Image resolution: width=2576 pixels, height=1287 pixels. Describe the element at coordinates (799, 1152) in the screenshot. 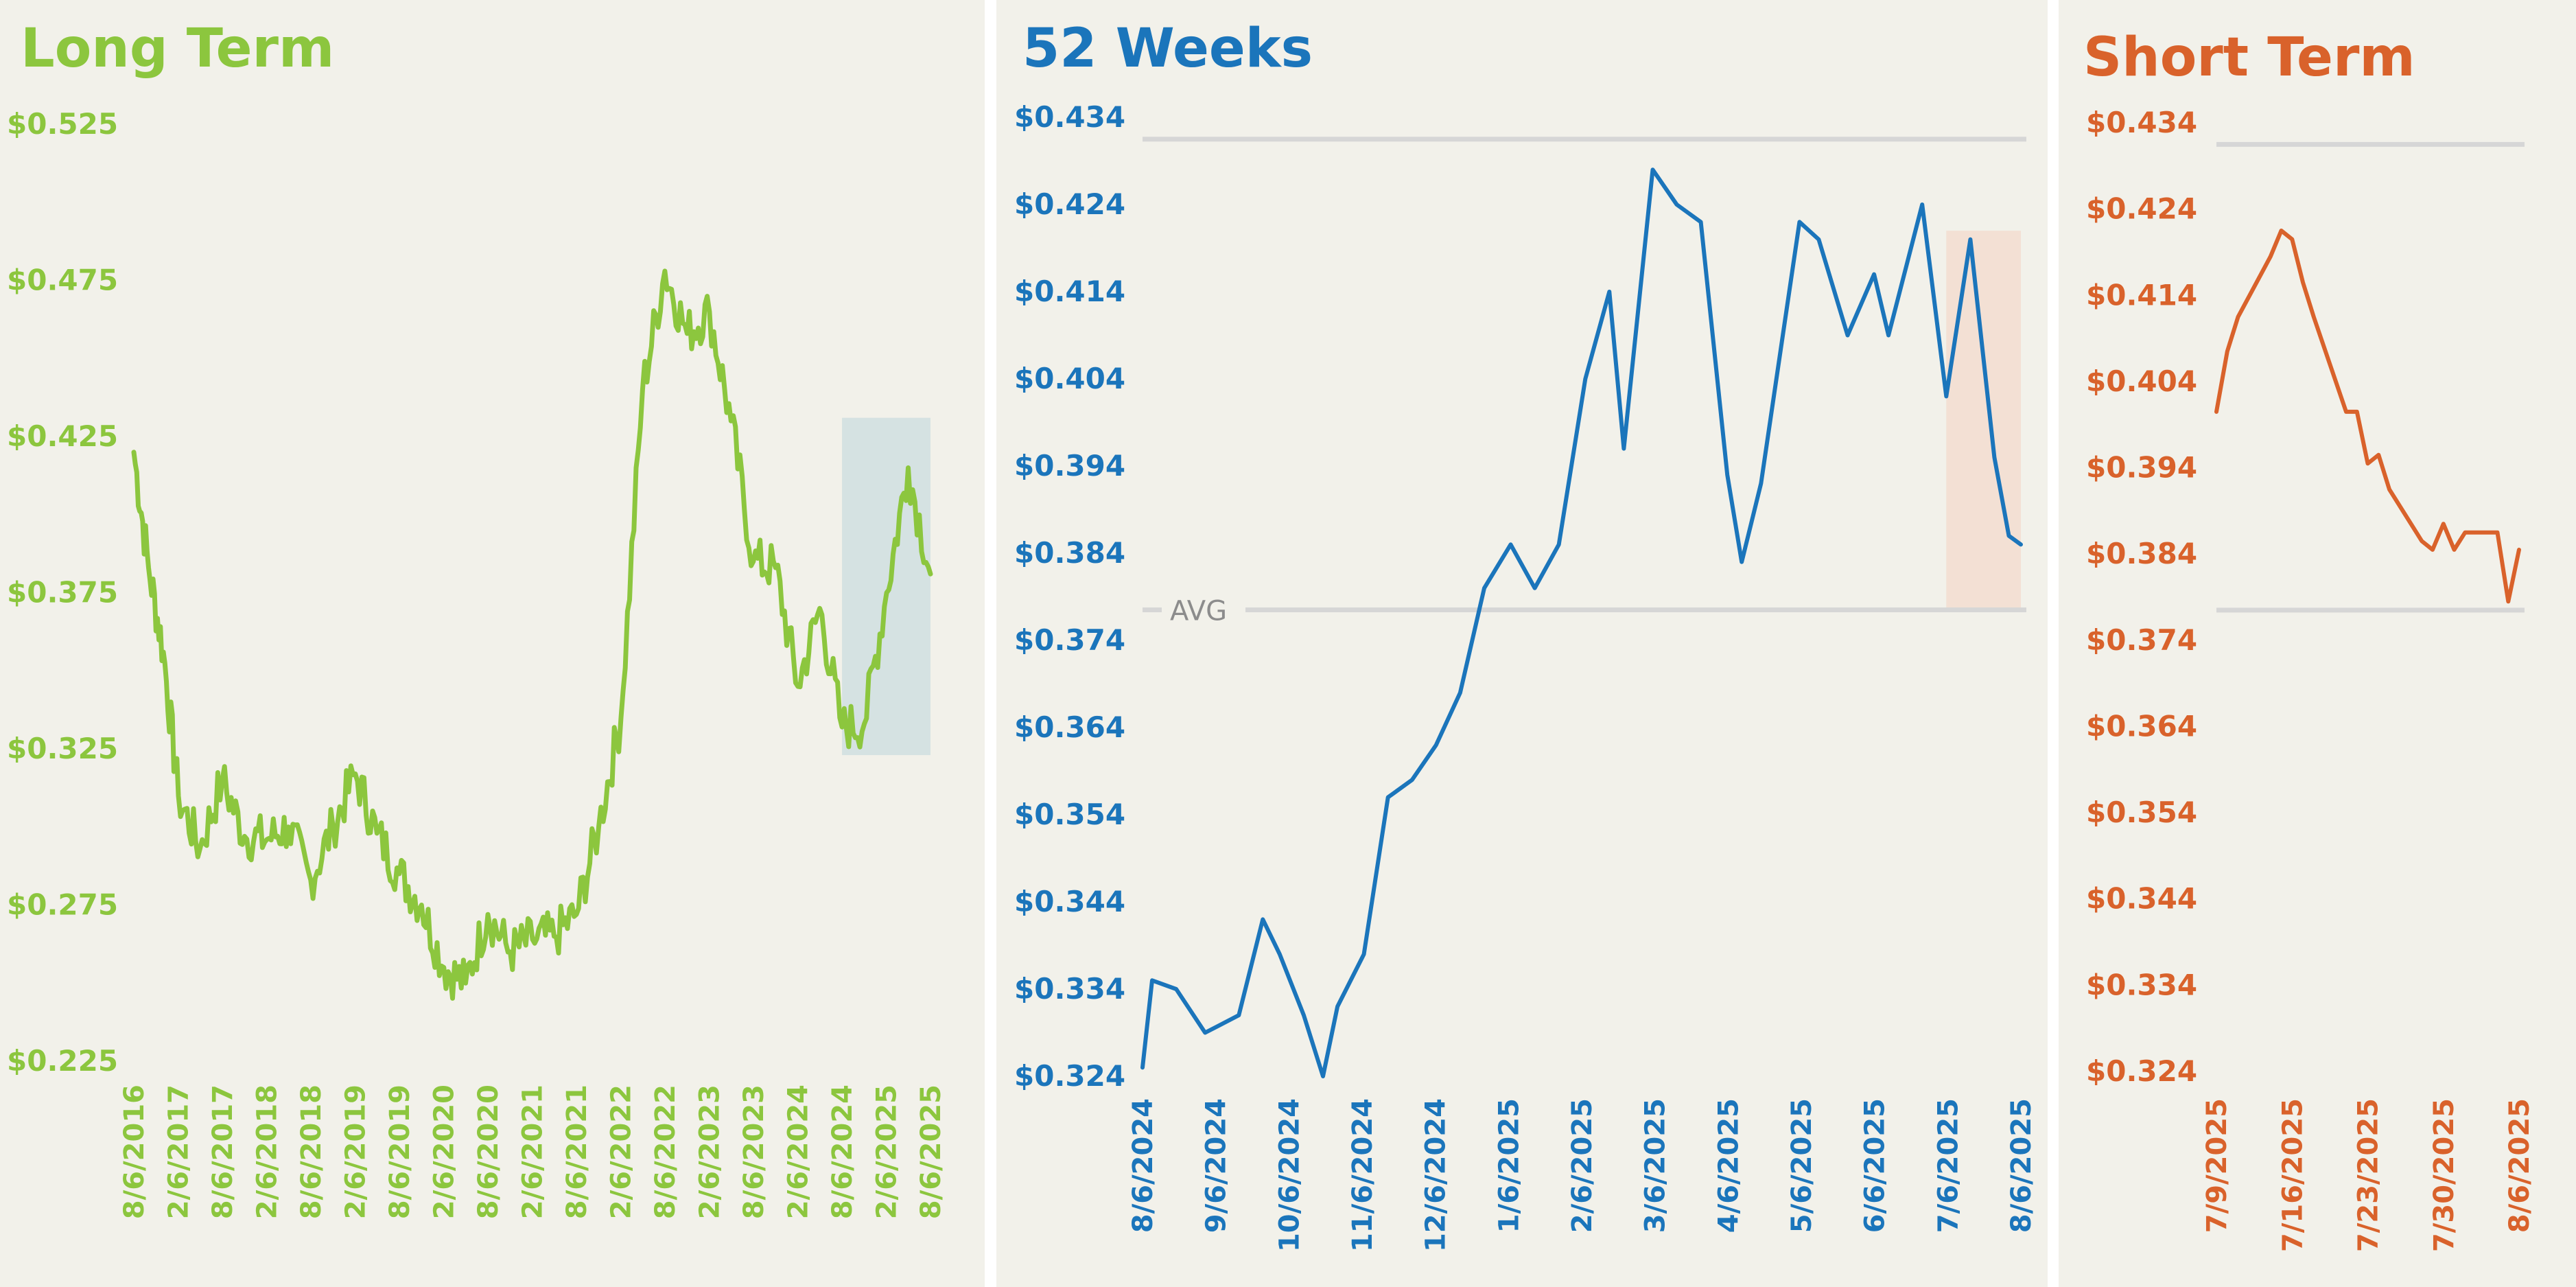

I see `x-tick-label: 2/6/2024` at that location.